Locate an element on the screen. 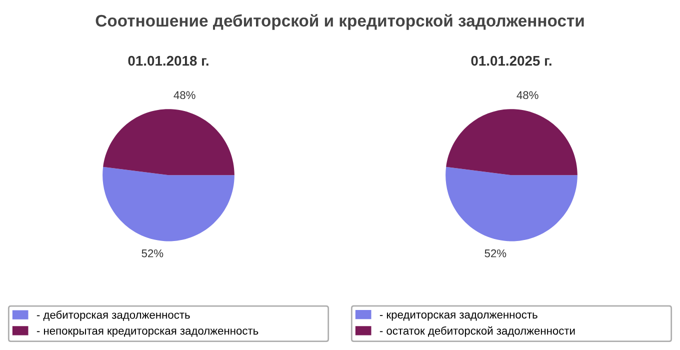 This screenshot has height=350, width=680. chart-title: 01.01.2018 г. is located at coordinates (168, 61).